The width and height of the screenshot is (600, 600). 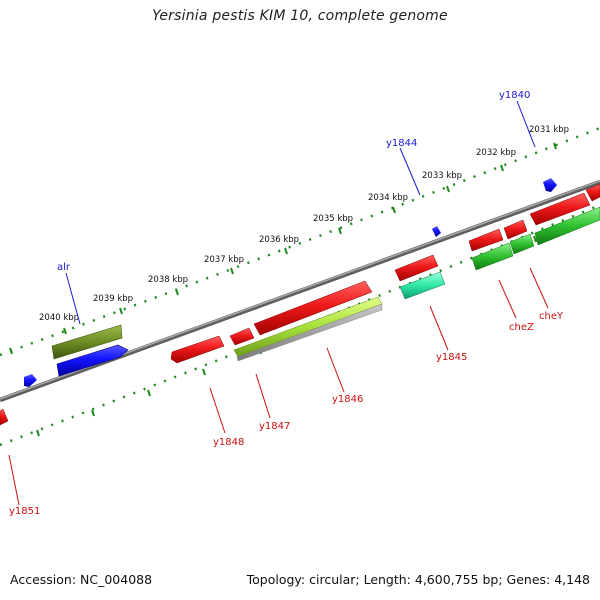 I want to click on gene-y1851, so click(x=4, y=417).